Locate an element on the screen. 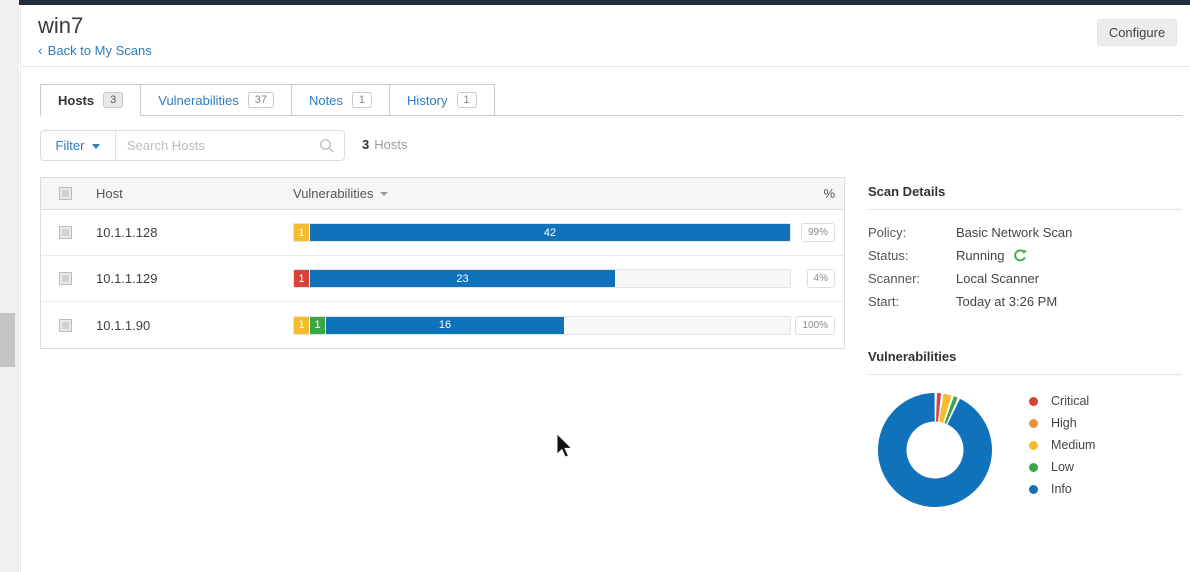 This screenshot has width=1190, height=572. back-to-my-scans-link: ‹ Back to My Scans is located at coordinates (95, 50).